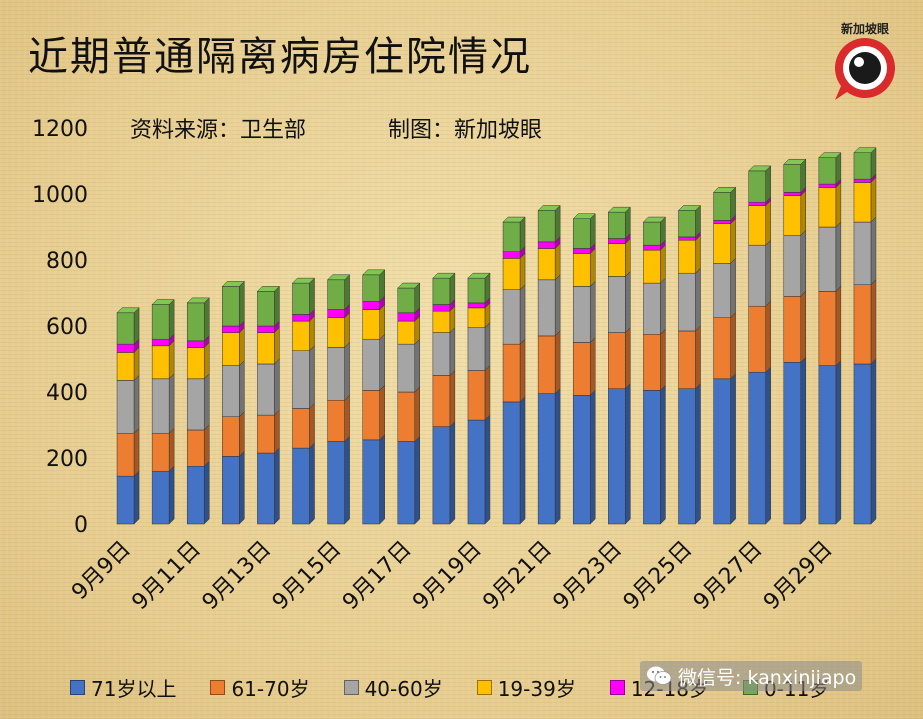 The height and width of the screenshot is (719, 923). What do you see at coordinates (134, 688) in the screenshot?
I see `legend-label: 71岁以上` at bounding box center [134, 688].